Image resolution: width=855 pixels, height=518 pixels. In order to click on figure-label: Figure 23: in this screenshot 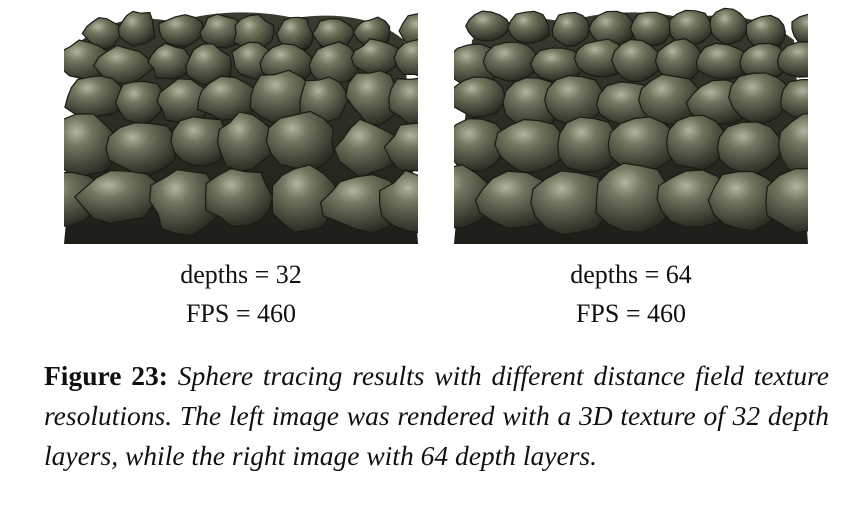, I will do `click(106, 375)`.